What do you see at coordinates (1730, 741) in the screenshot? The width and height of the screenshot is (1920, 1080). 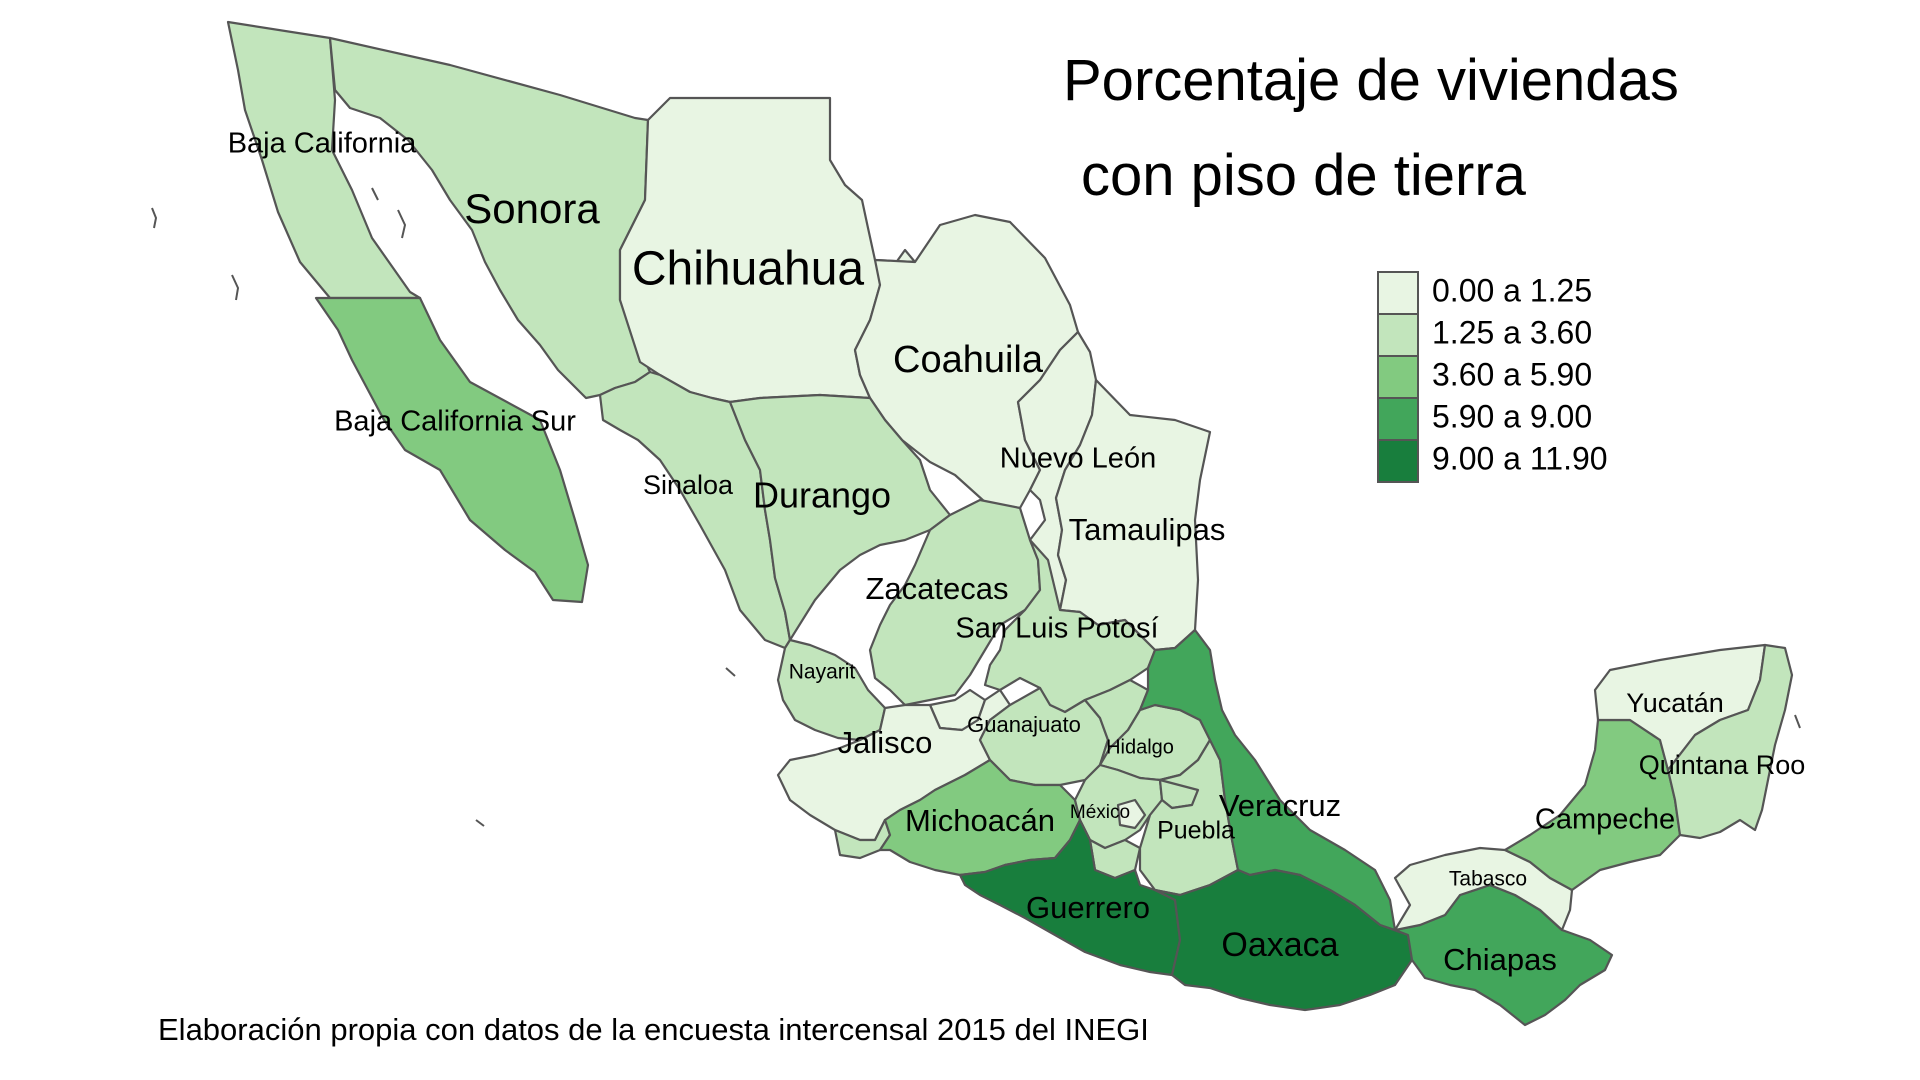 I see `state-quintana-roo` at bounding box center [1730, 741].